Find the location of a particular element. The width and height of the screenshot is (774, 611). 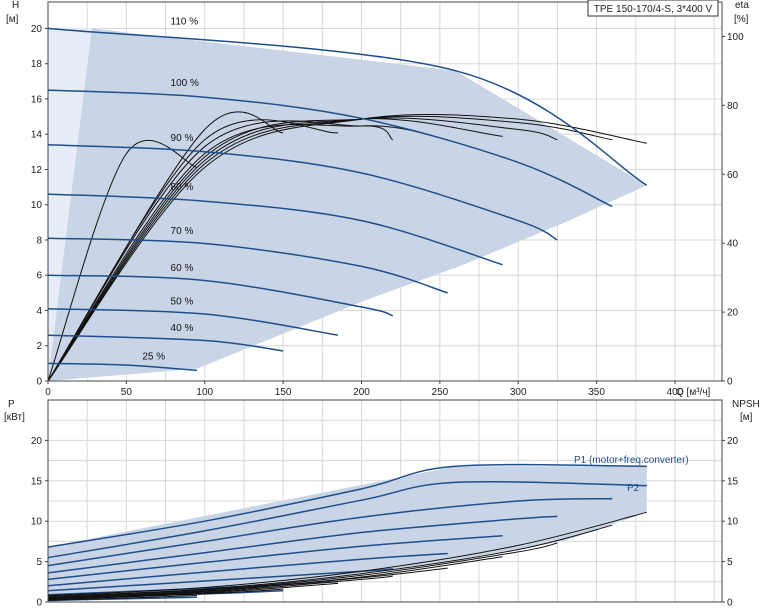

y-axis-h-name: H is located at coordinates (15, 5).